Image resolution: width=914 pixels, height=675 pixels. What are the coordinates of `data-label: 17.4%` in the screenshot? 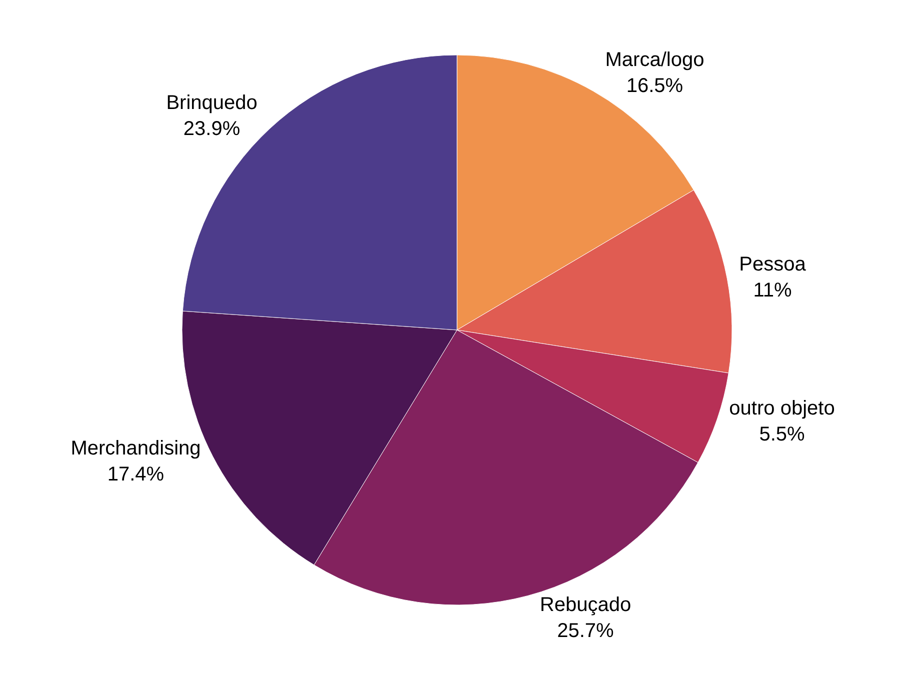 It's located at (135, 474).